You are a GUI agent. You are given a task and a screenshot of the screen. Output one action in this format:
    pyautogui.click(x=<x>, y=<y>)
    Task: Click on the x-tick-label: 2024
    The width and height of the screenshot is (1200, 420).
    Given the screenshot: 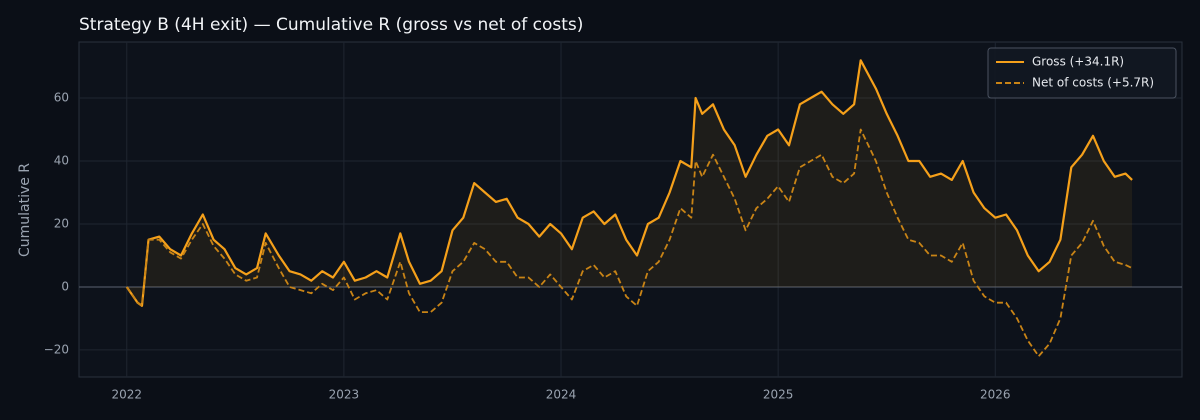 What is the action you would take?
    pyautogui.click(x=561, y=395)
    